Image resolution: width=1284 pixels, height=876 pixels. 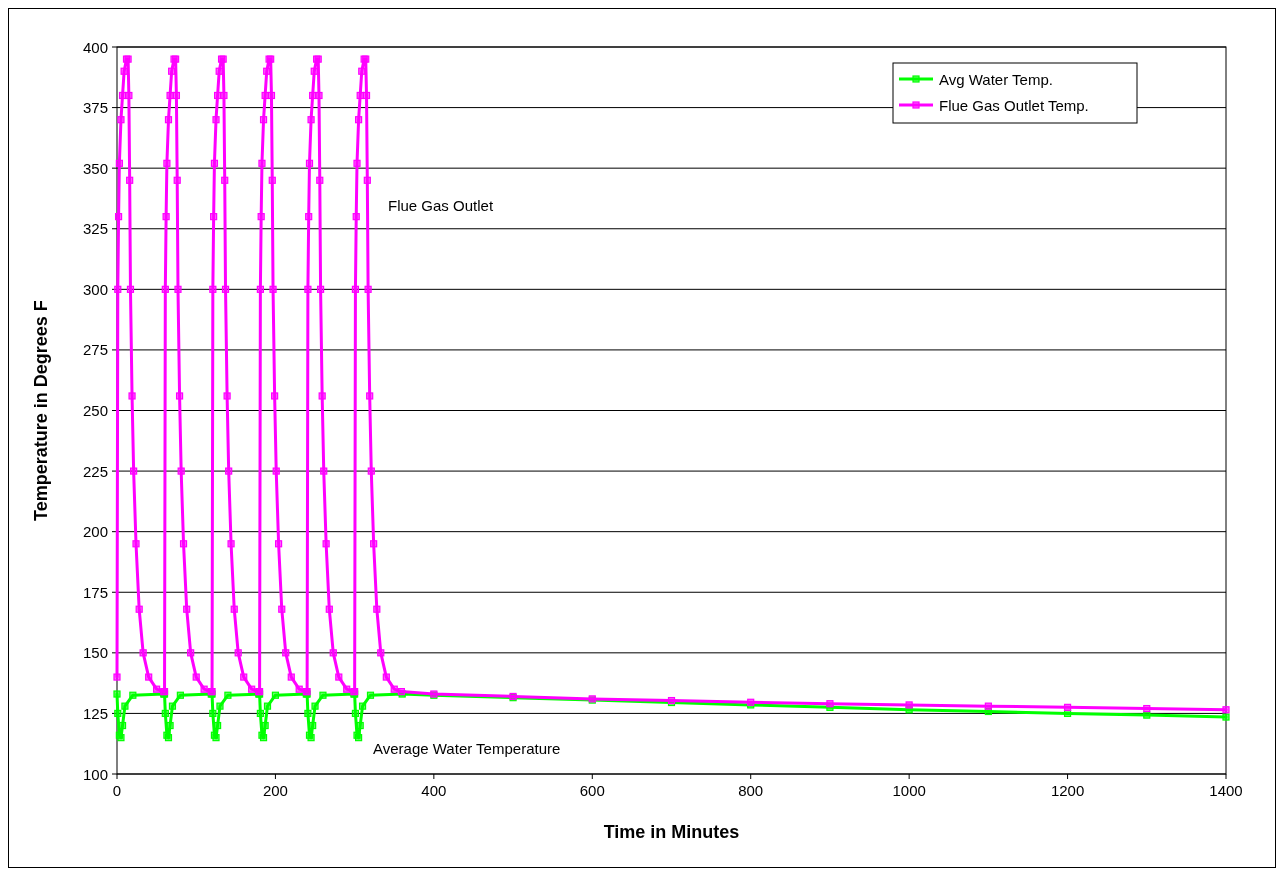 I want to click on annotation: Average Water Temperature, so click(x=467, y=748).